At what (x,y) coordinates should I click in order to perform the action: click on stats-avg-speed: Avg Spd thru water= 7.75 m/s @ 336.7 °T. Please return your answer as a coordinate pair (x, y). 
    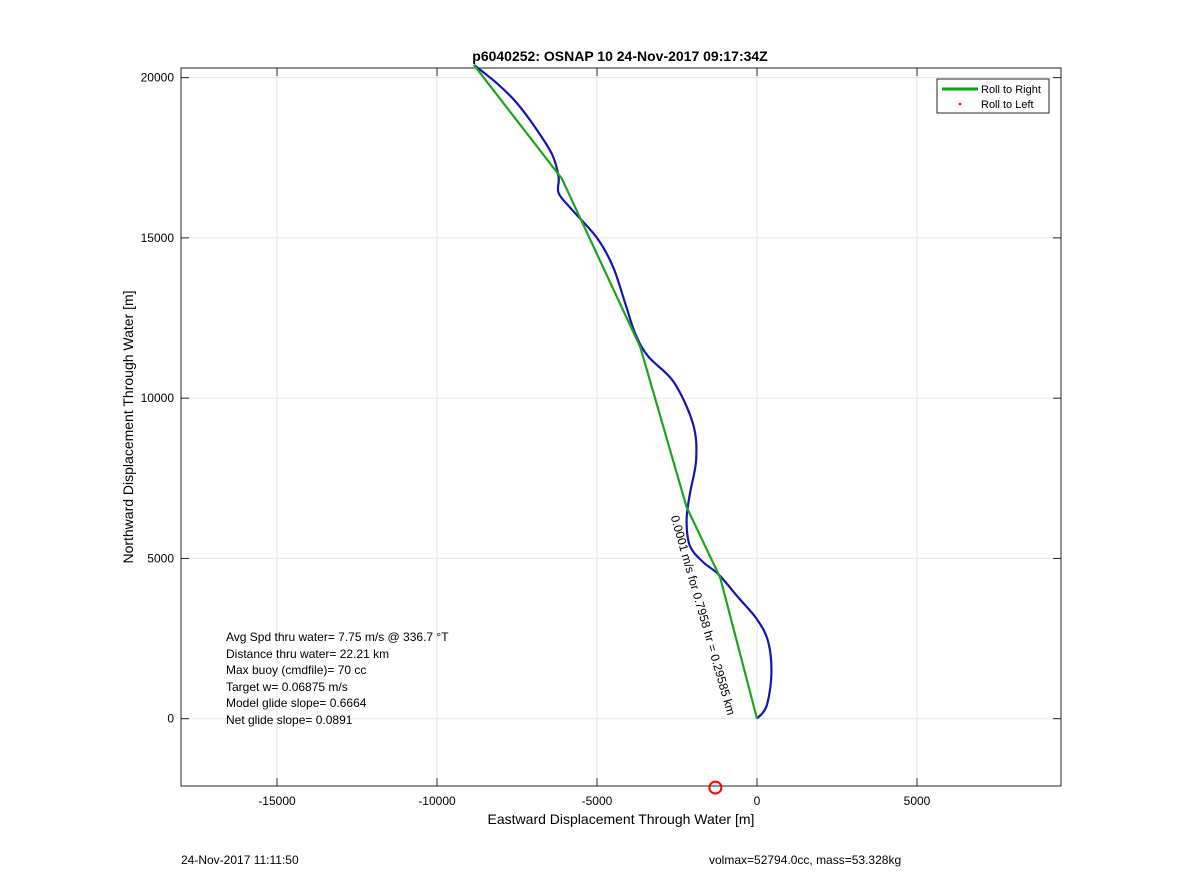
    Looking at the image, I should click on (337, 637).